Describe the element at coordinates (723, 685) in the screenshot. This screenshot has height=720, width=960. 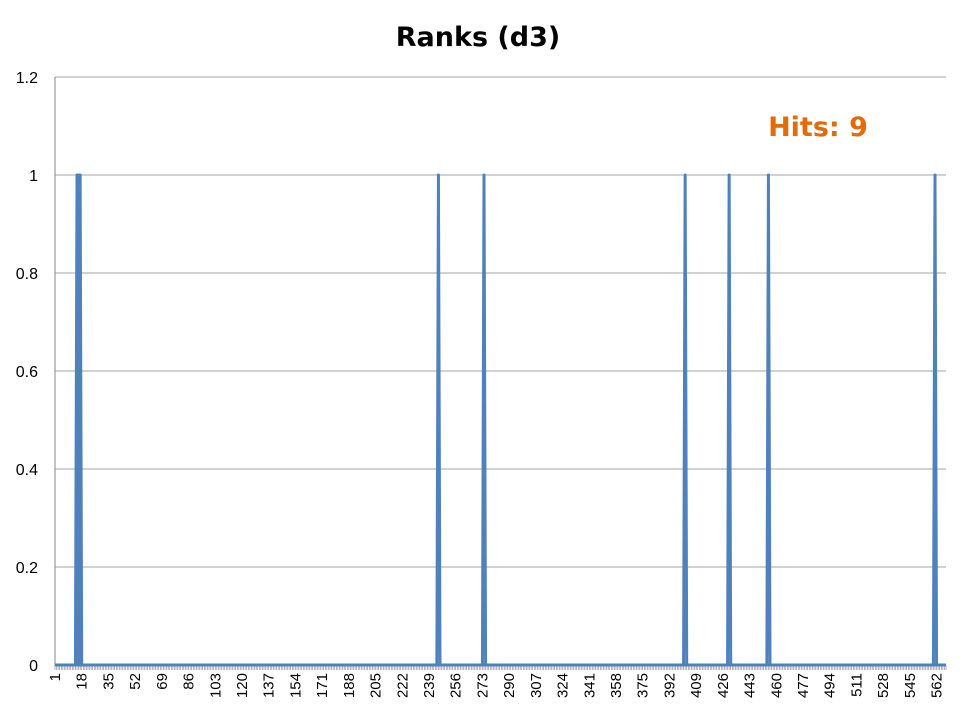
I see `x-tick-label: 426` at that location.